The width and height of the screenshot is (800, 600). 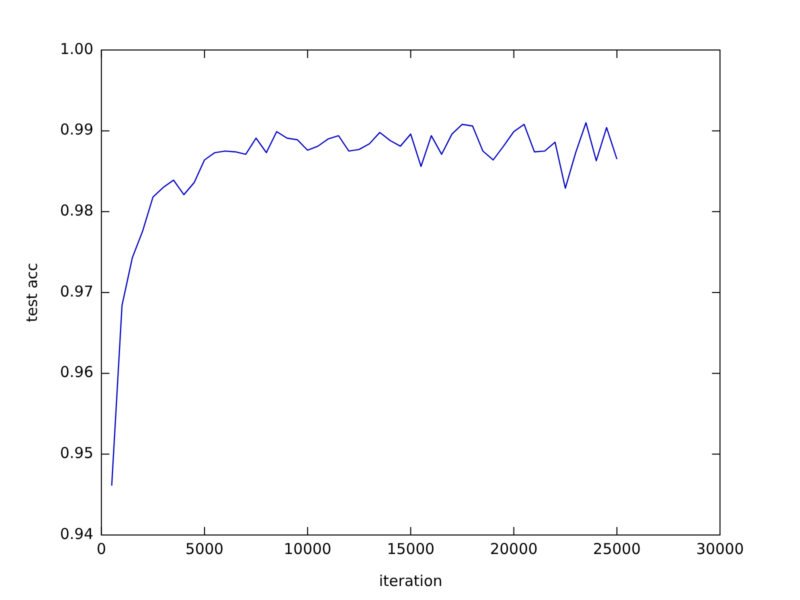 I want to click on y-tick-label: 0.99, so click(x=77, y=129).